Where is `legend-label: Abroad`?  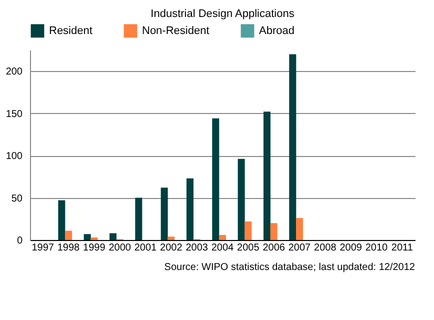
legend-label: Abroad is located at coordinates (276, 30).